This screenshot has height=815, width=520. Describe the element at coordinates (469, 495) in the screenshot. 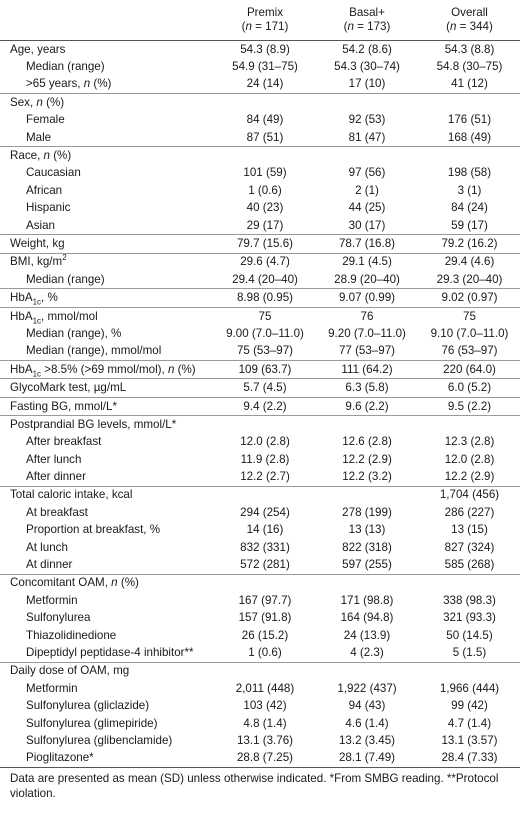

I see `overall-value: 1,704 (456)` at that location.